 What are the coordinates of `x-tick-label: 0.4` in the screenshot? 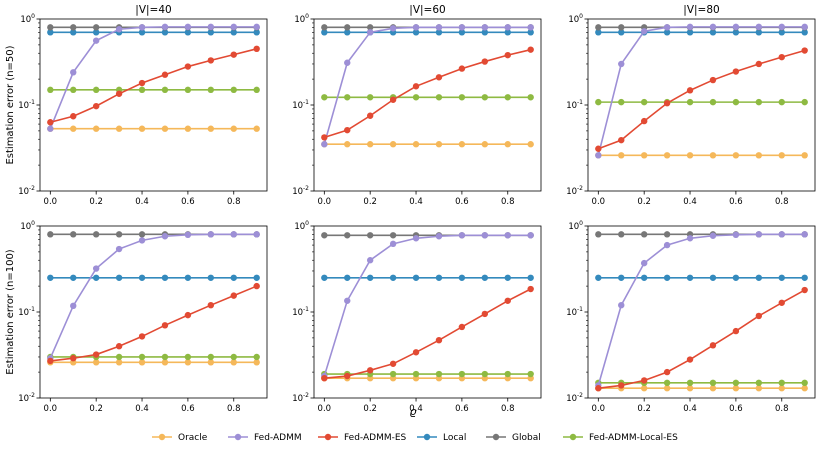 It's located at (416, 409).